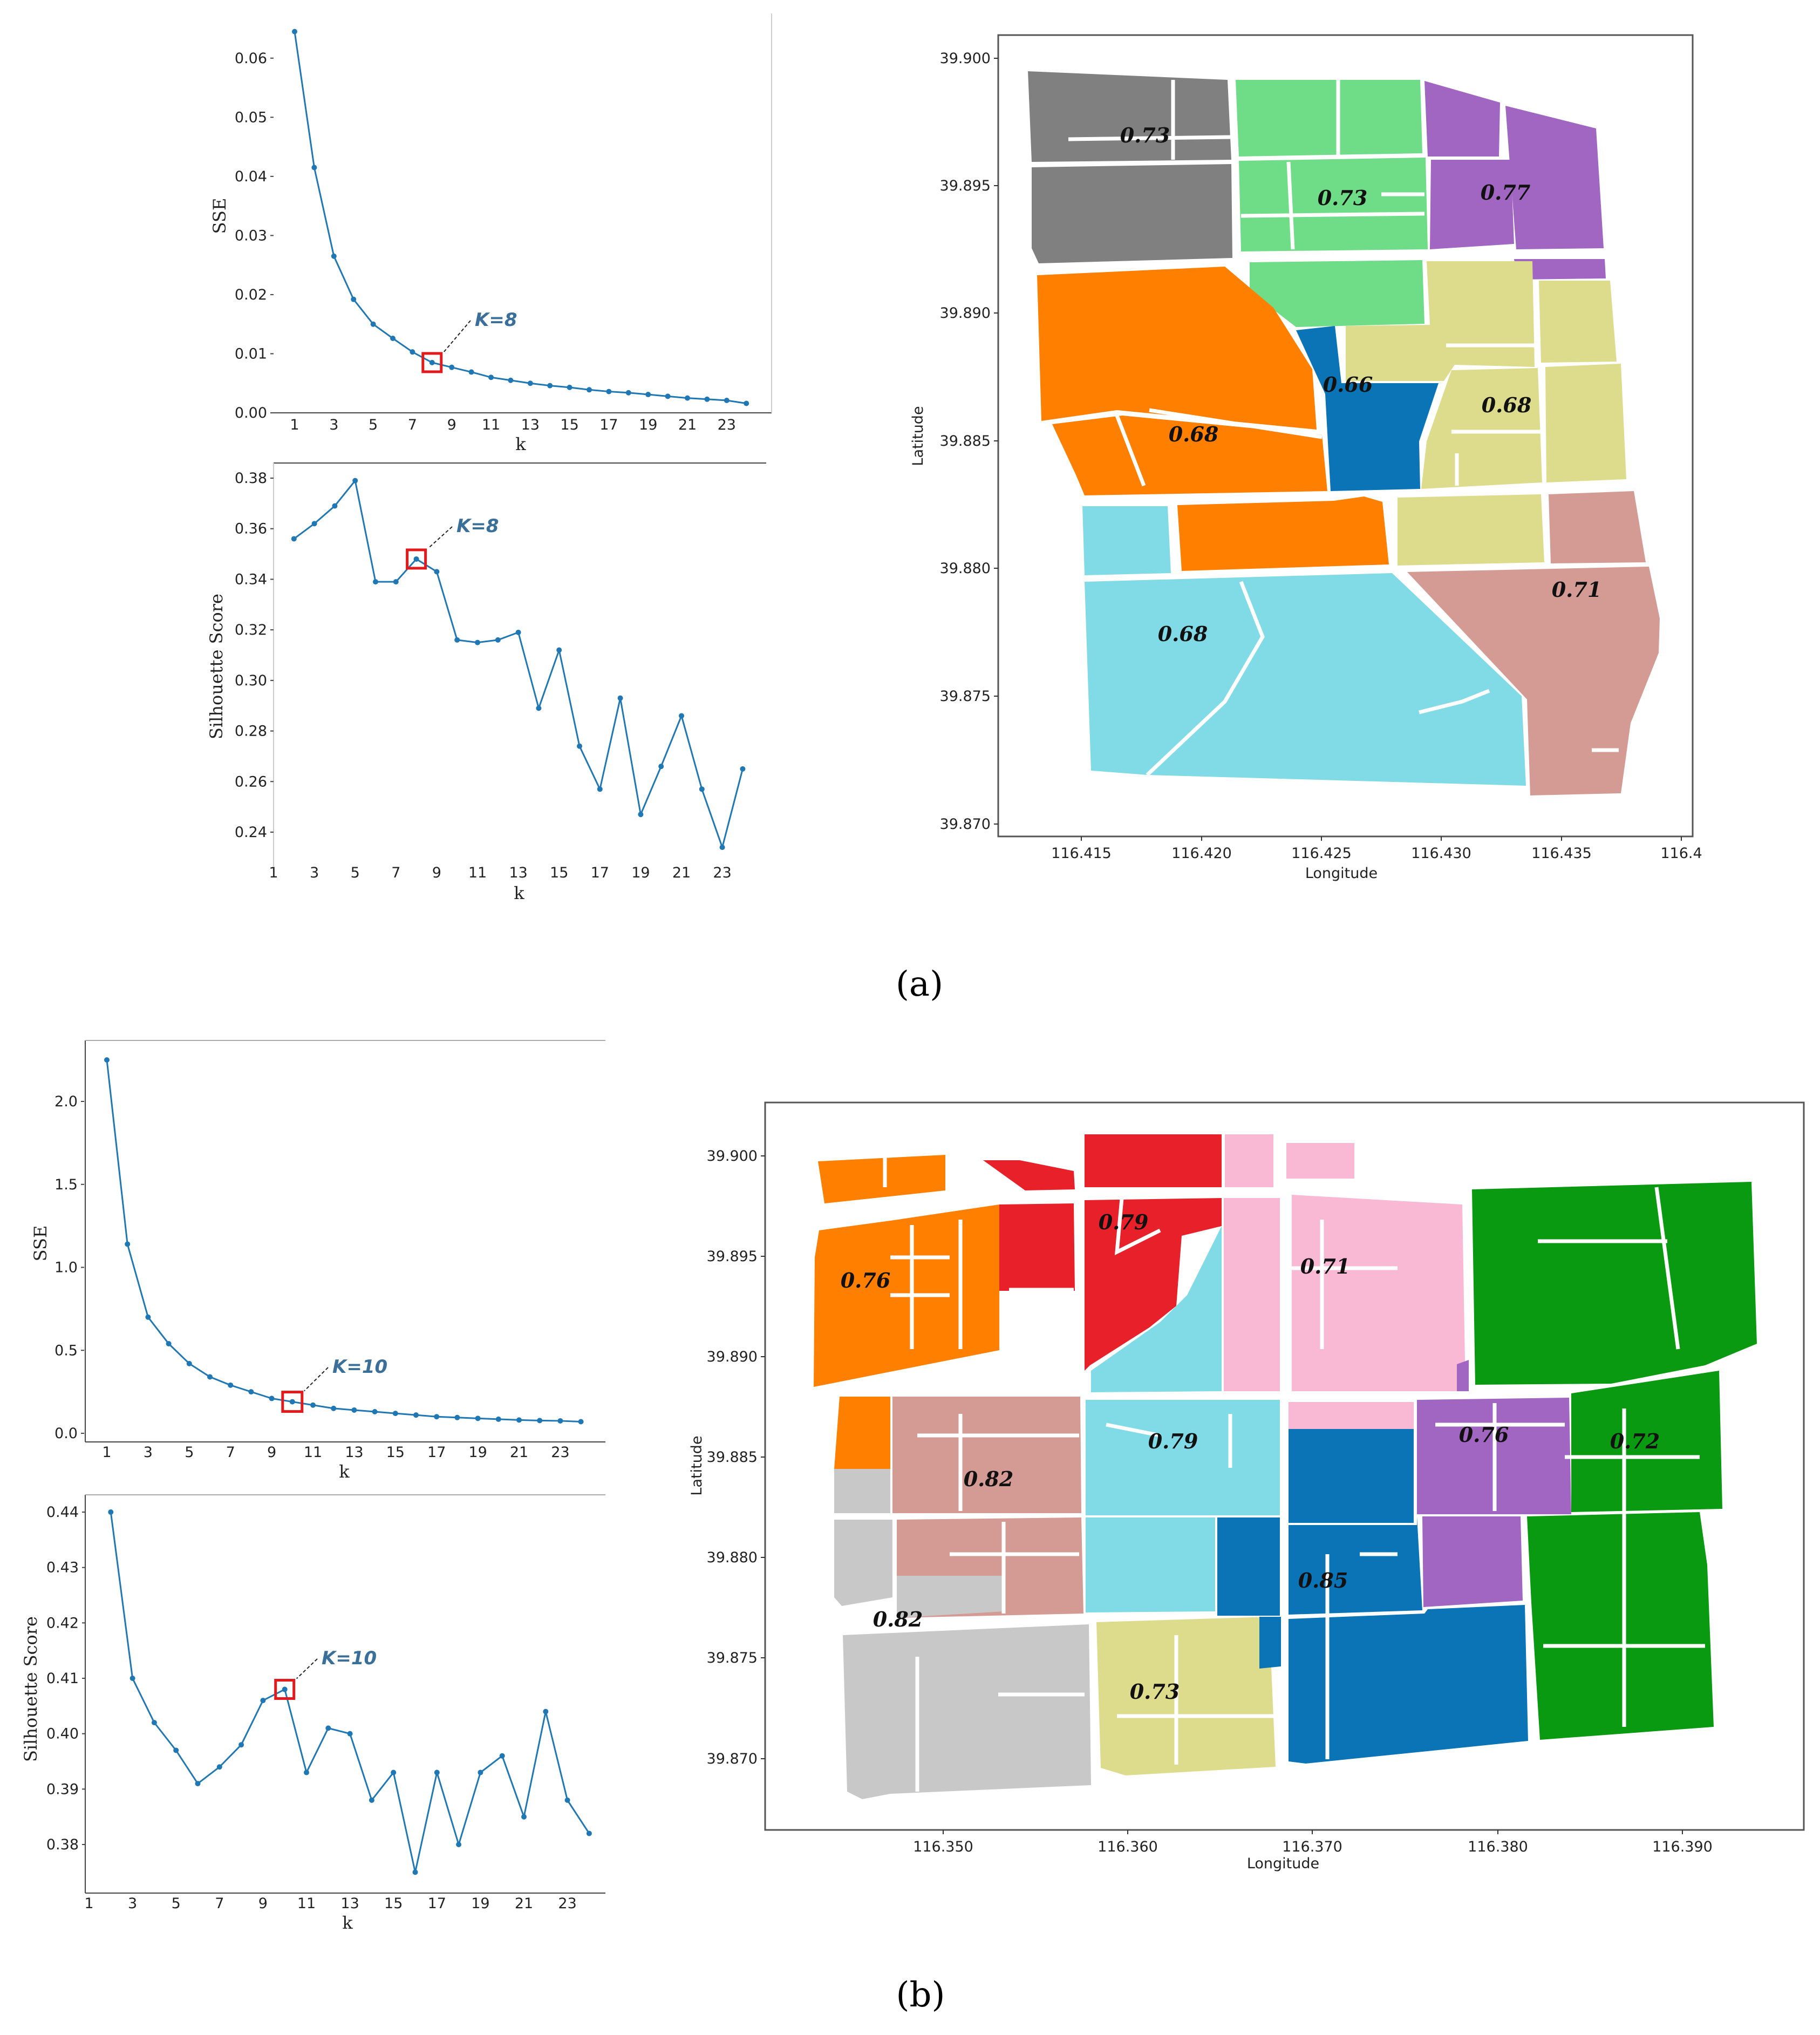 The width and height of the screenshot is (1820, 2035). I want to click on a-silhouette-xtick: 13, so click(518, 873).